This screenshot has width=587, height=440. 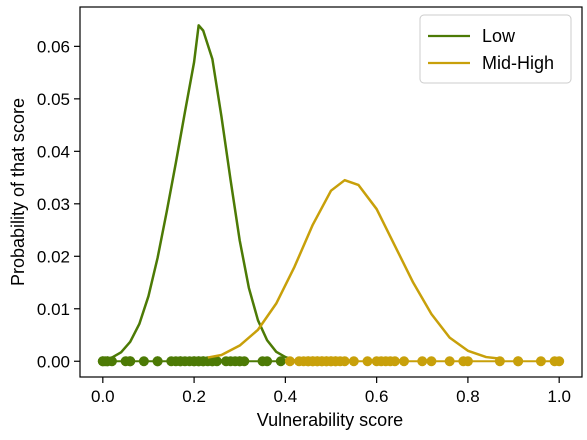 I want to click on x-tick-label: 0.4, so click(x=286, y=396).